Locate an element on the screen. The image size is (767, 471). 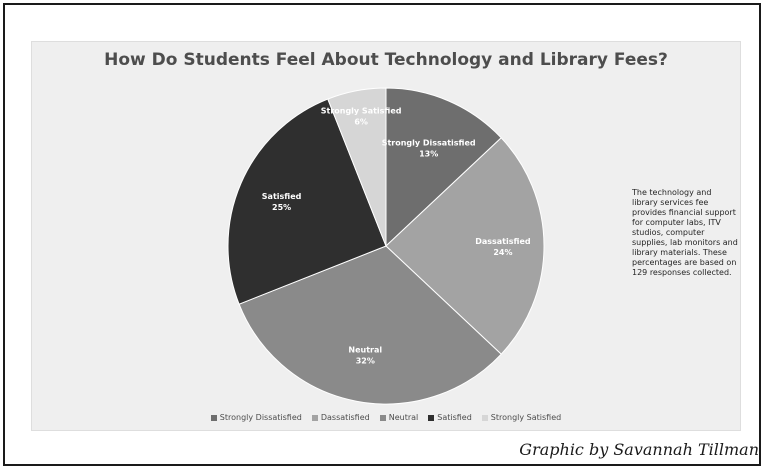
legend-item-neutral: Neutral is located at coordinates (399, 417).